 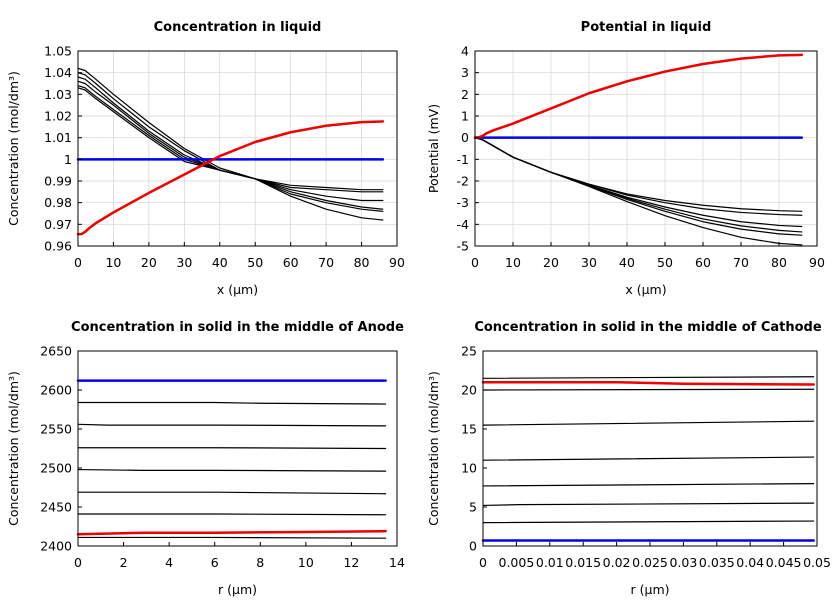 I want to click on grid, so click(x=646, y=148).